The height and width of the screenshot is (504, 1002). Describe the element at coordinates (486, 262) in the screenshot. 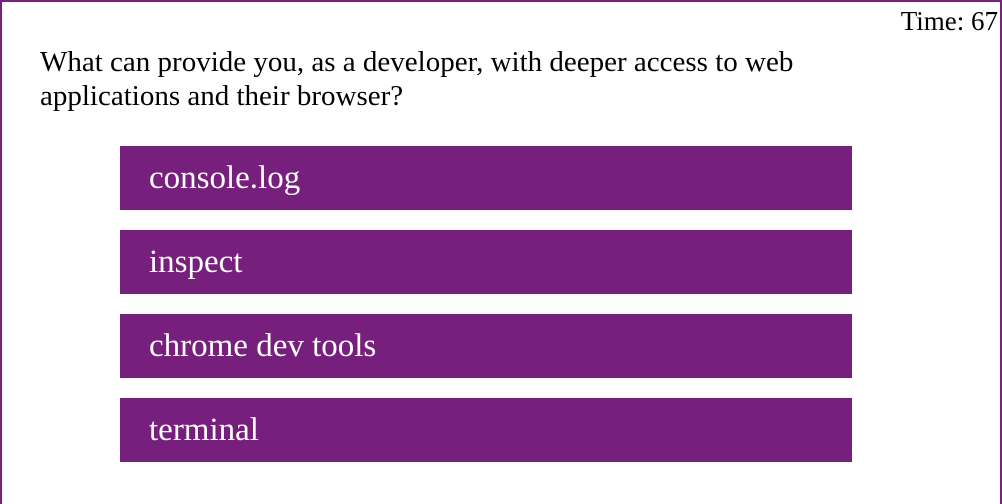

I see `answer-button-inspect: inspect` at that location.